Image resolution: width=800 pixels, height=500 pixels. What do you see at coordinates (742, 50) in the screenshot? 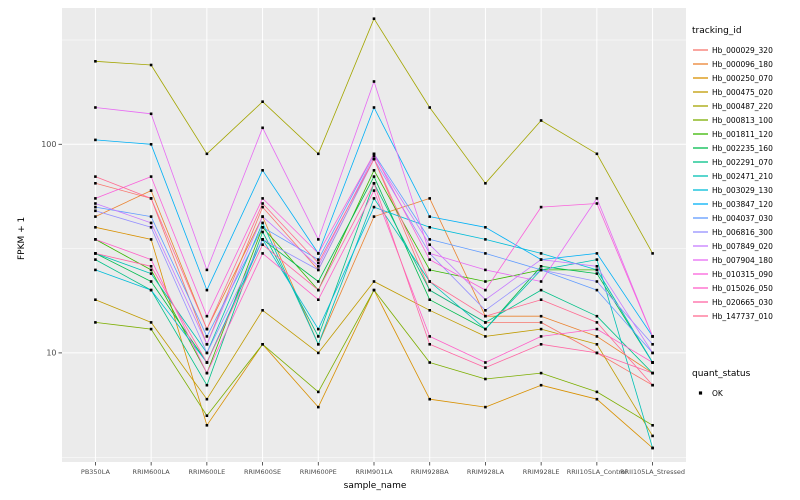
I see `legend-item-label: Hb_000029_320` at bounding box center [742, 50].